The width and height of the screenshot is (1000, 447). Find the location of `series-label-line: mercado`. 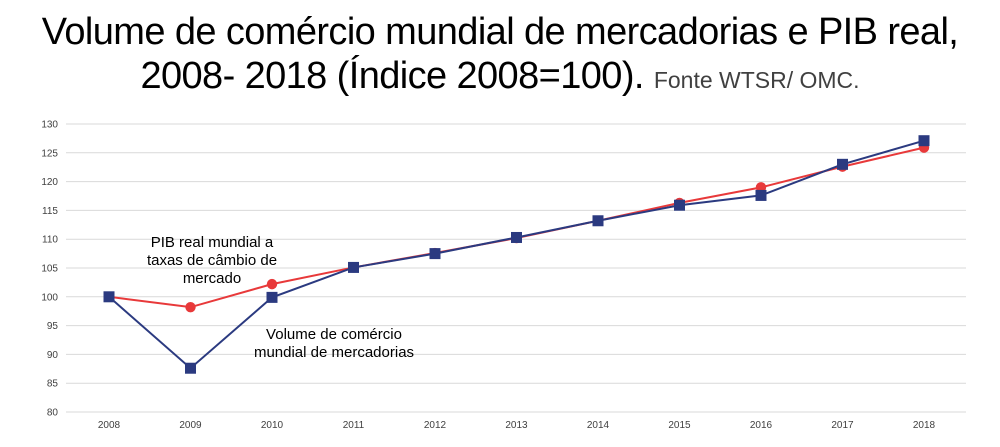

series-label-line: mercado is located at coordinates (212, 278).